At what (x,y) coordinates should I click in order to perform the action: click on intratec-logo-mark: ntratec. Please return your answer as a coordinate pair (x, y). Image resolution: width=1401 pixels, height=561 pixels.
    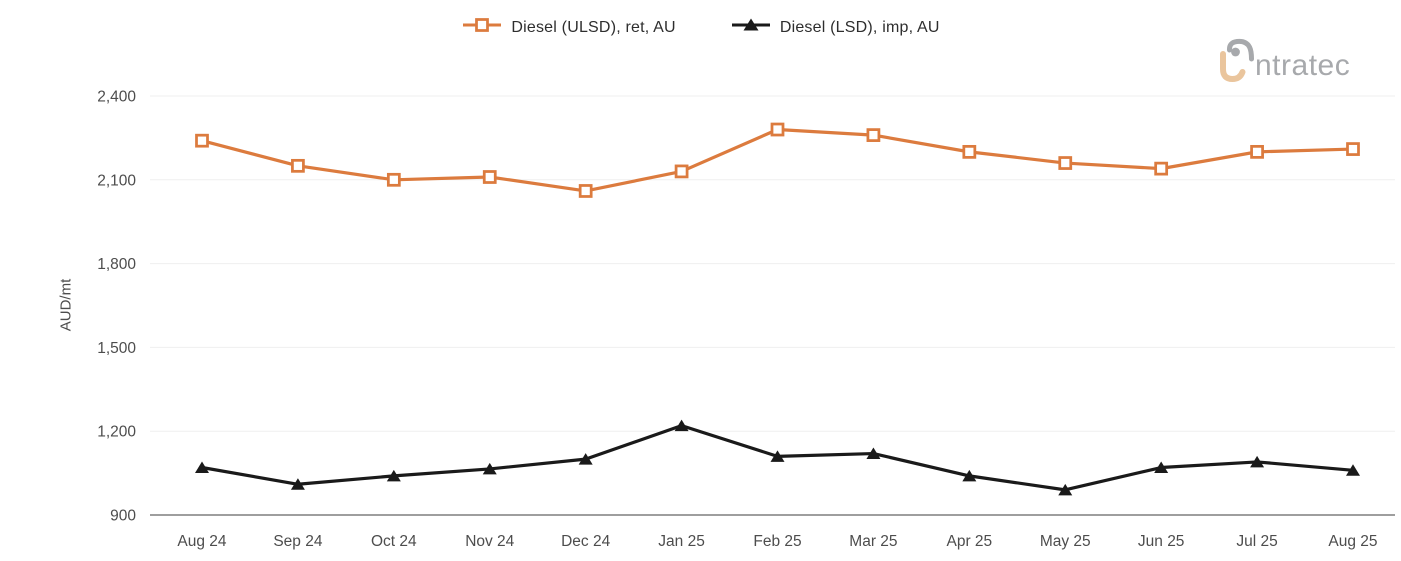
    Looking at the image, I should click on (1285, 60).